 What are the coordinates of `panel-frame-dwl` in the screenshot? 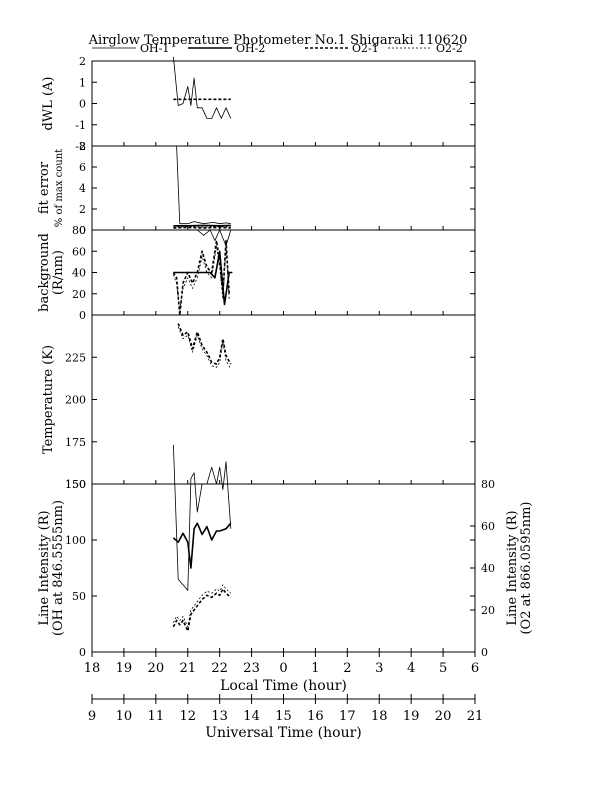 It's located at (283, 103).